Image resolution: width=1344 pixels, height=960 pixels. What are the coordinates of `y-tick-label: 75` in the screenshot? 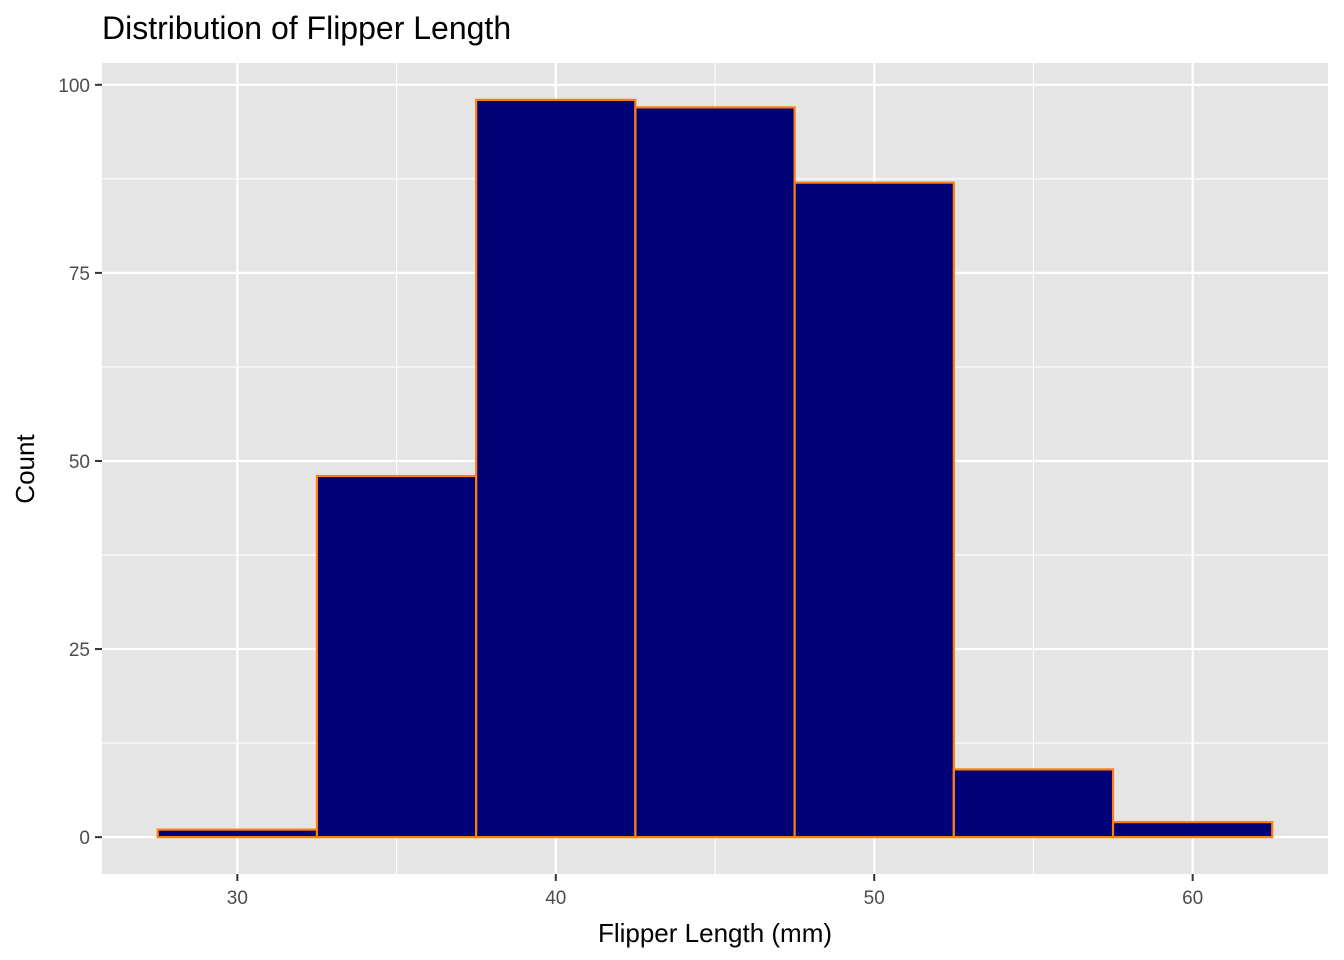 It's located at (79, 274).